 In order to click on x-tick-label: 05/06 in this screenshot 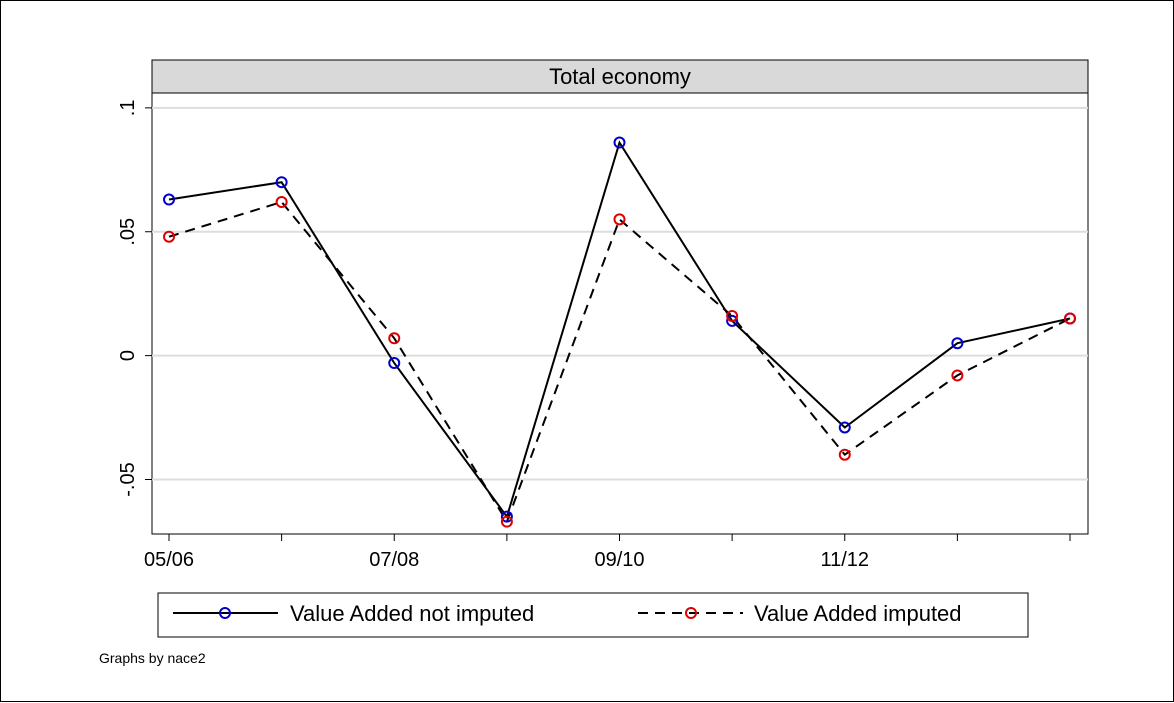, I will do `click(169, 560)`.